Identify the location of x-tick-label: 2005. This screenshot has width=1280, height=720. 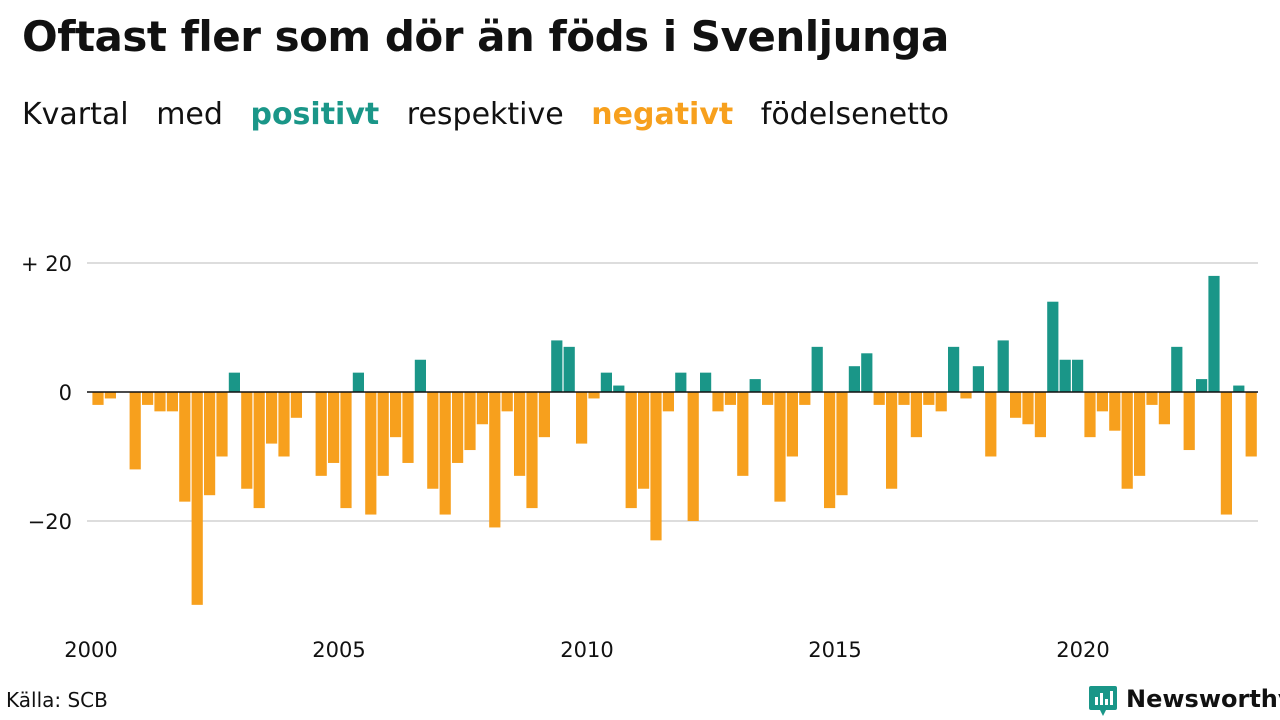
(338, 650).